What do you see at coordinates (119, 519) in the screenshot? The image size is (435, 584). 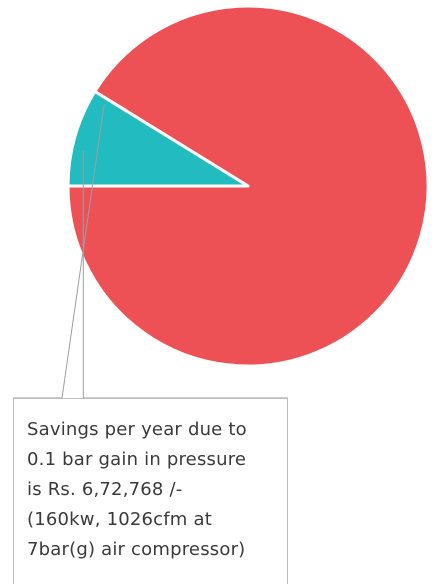 I see `callout-line-4: (160kw, 1026cfm at` at bounding box center [119, 519].